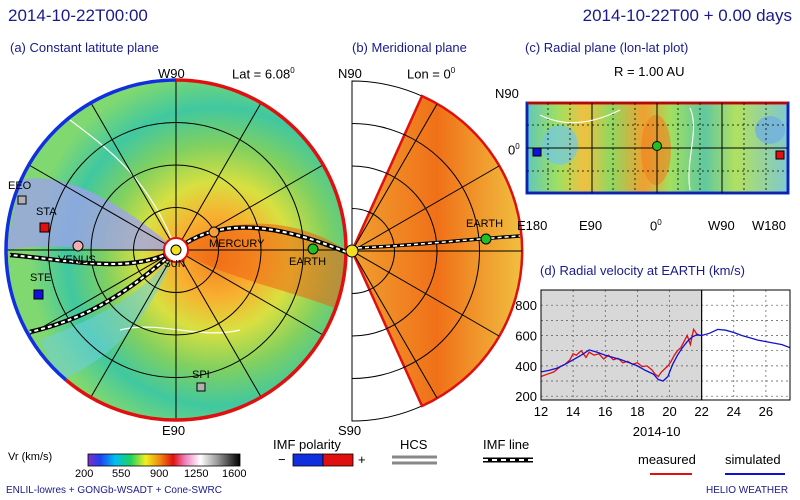 The width and height of the screenshot is (800, 500). Describe the element at coordinates (667, 459) in the screenshot. I see `measured-label: measured` at that location.